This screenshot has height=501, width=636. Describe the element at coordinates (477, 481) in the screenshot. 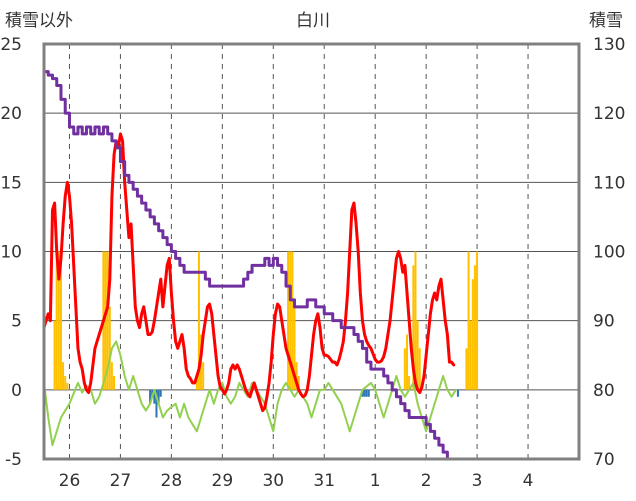

I see `day-tick-label: 3` at that location.